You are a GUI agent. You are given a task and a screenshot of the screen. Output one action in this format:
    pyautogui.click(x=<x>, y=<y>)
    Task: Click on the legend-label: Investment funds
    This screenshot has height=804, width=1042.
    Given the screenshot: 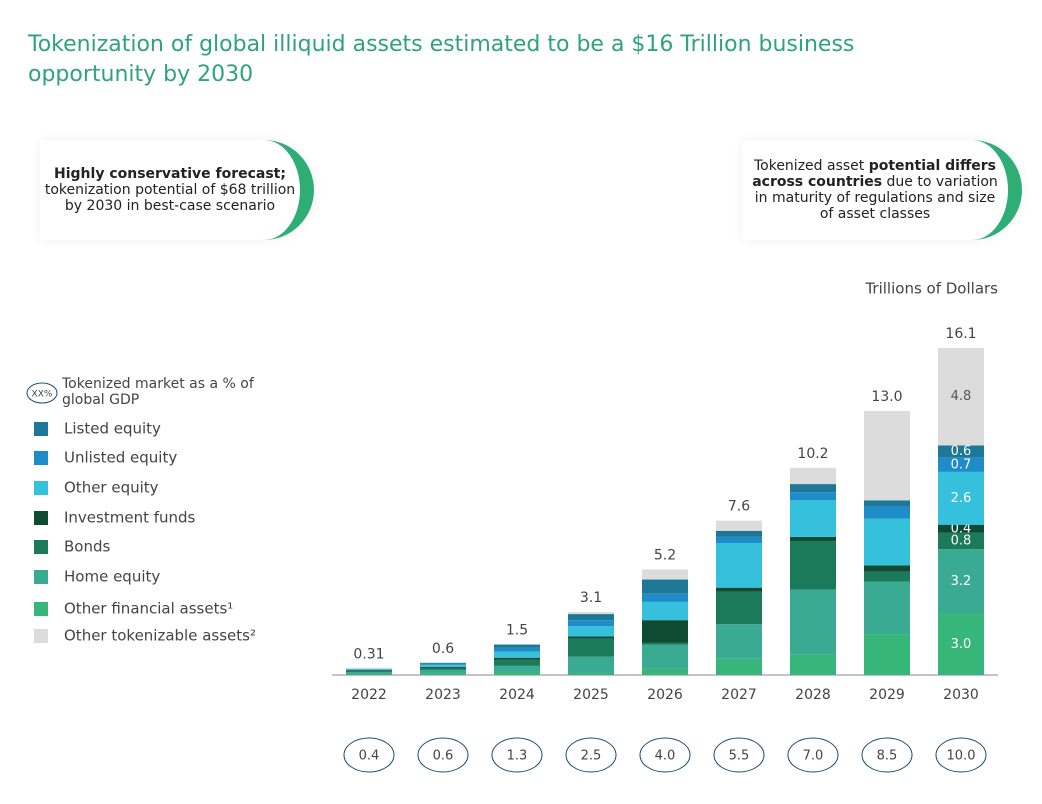 What is the action you would take?
    pyautogui.click(x=130, y=518)
    